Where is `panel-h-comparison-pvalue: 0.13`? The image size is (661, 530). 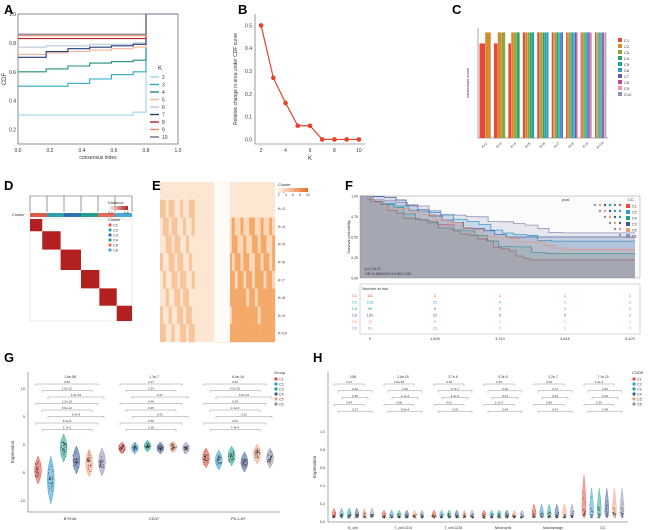
panel-h-comparison-pvalue: 0.13 is located at coordinates (555, 396).